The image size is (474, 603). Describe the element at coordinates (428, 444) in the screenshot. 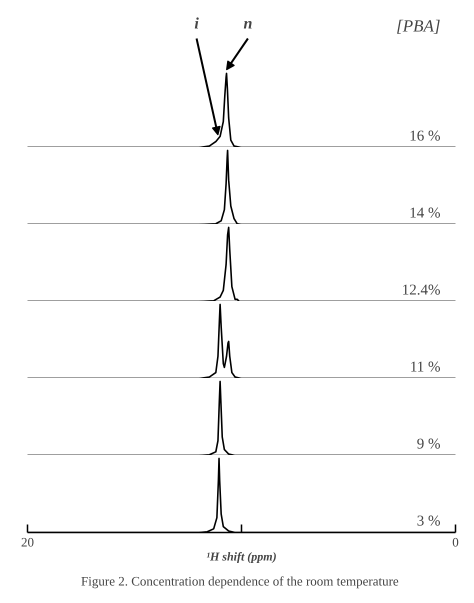

I see `annotation: 9 %` at that location.